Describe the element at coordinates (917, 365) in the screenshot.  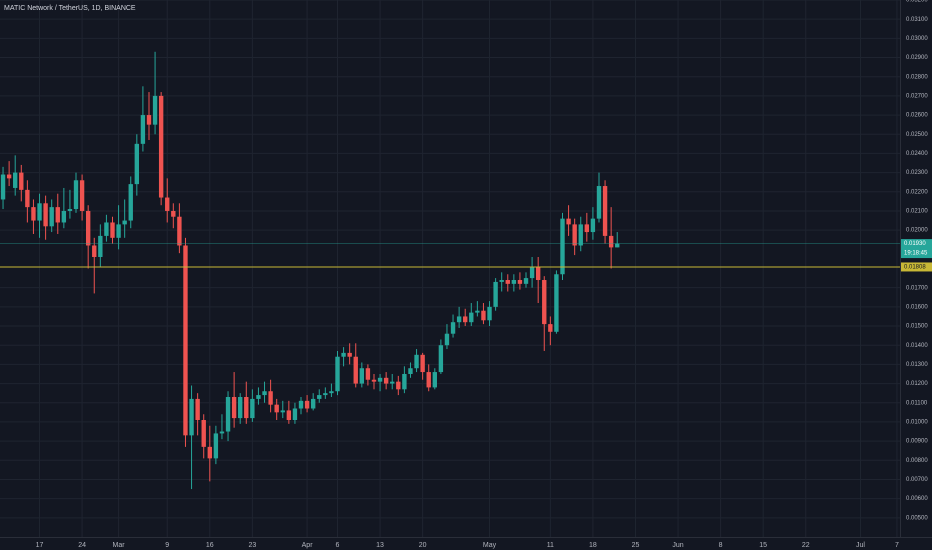
I see `y-tick-label: 0.01300` at that location.